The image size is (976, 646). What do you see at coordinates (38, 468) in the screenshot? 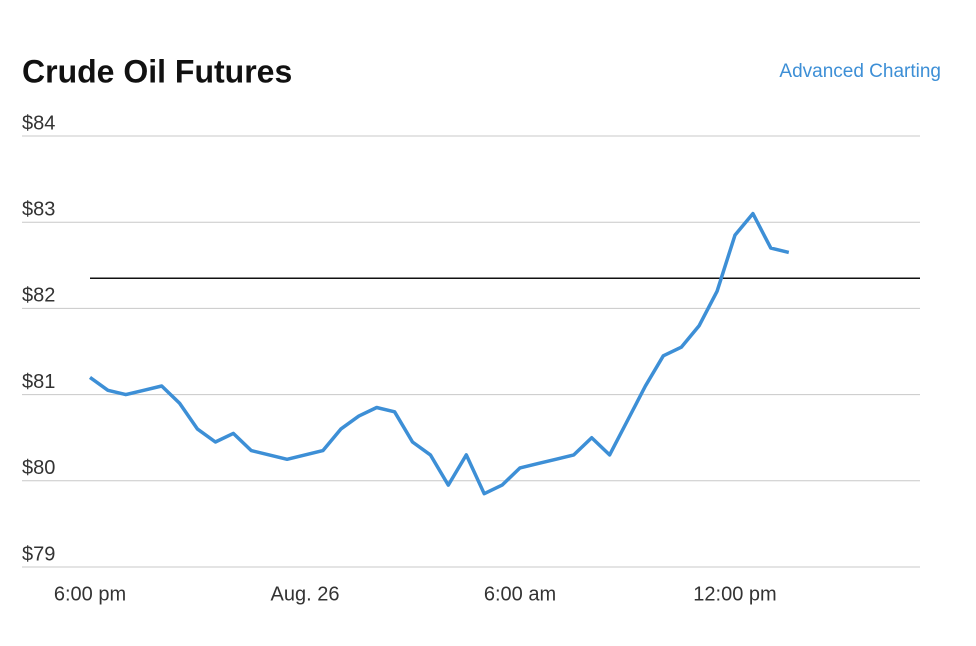
I see `y-tick-label: $80` at bounding box center [38, 468].